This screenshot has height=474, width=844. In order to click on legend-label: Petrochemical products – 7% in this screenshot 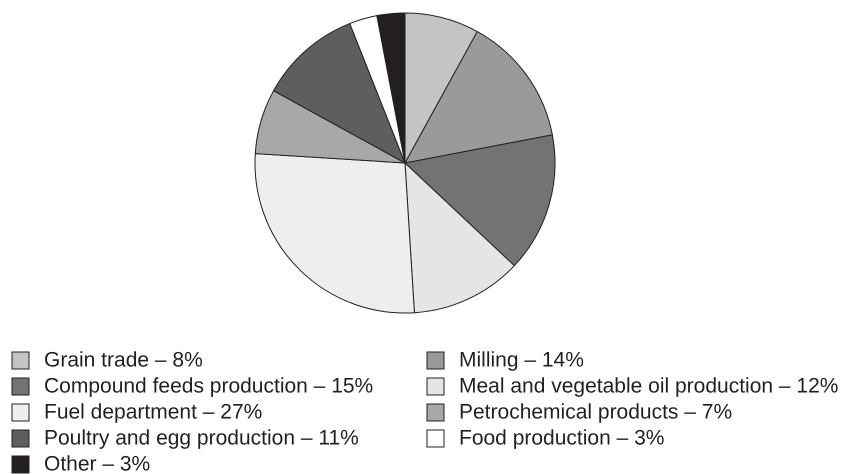, I will do `click(595, 412)`.